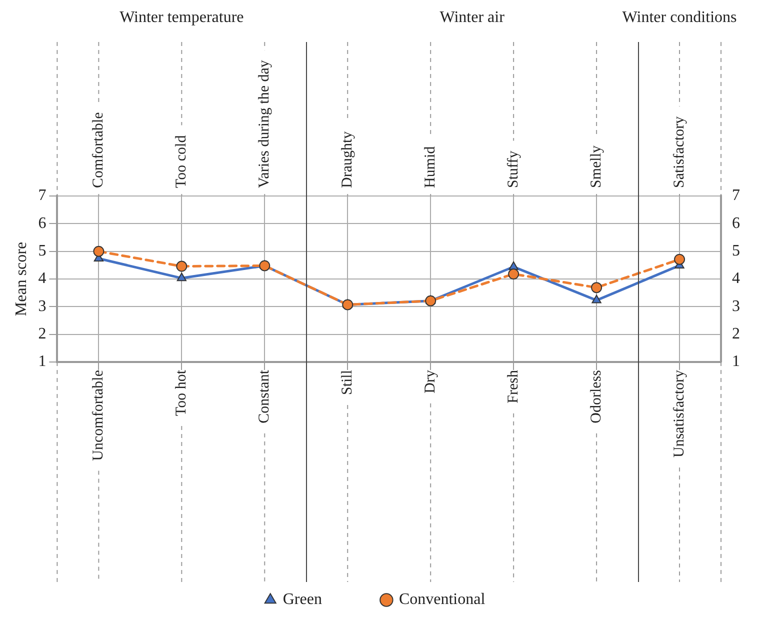 The width and height of the screenshot is (765, 622). I want to click on annotation: Varies during the day, so click(264, 124).